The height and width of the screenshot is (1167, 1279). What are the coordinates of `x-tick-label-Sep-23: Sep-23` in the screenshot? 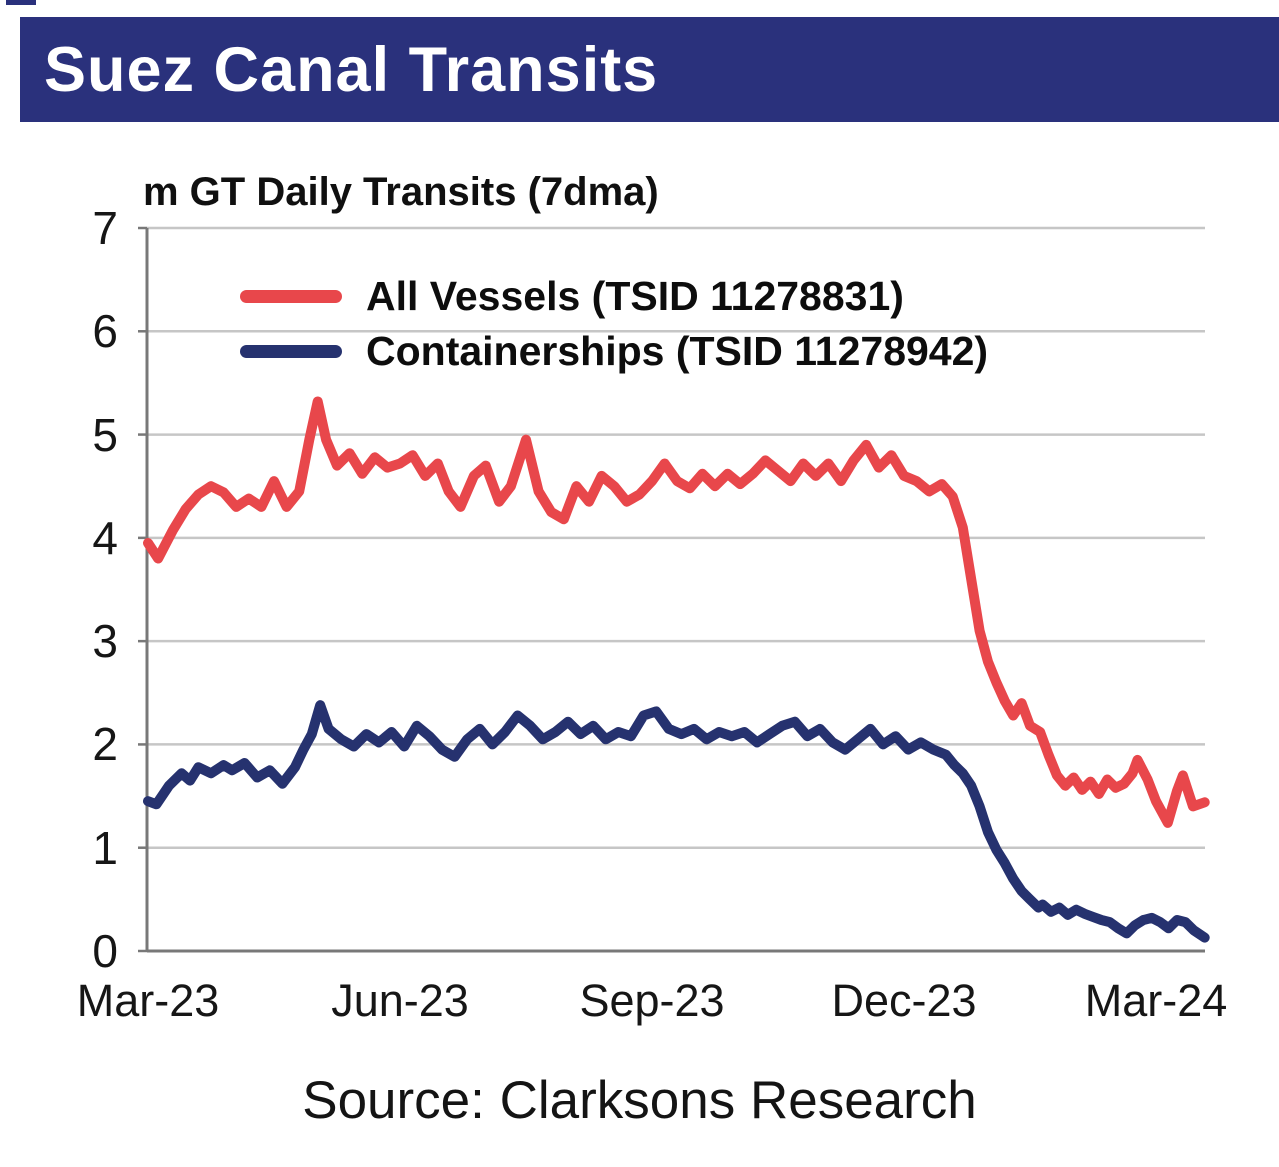 It's located at (652, 1000).